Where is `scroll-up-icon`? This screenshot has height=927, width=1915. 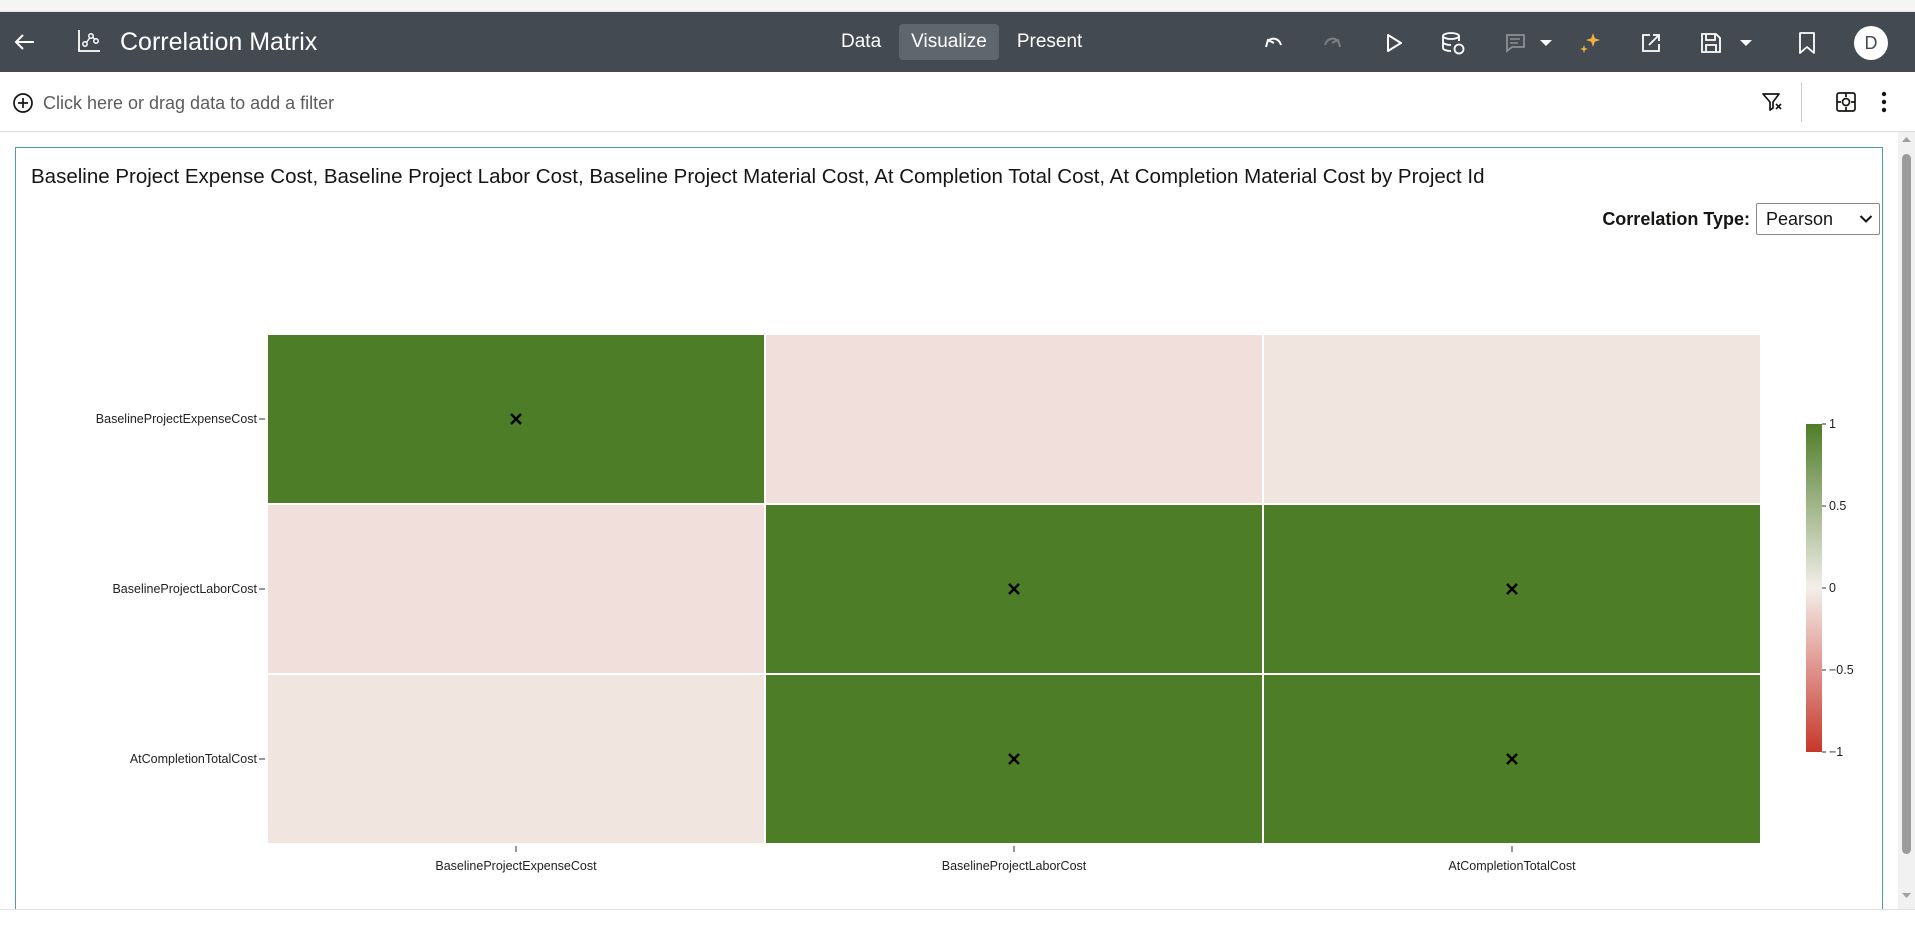 scroll-up-icon is located at coordinates (1906, 139).